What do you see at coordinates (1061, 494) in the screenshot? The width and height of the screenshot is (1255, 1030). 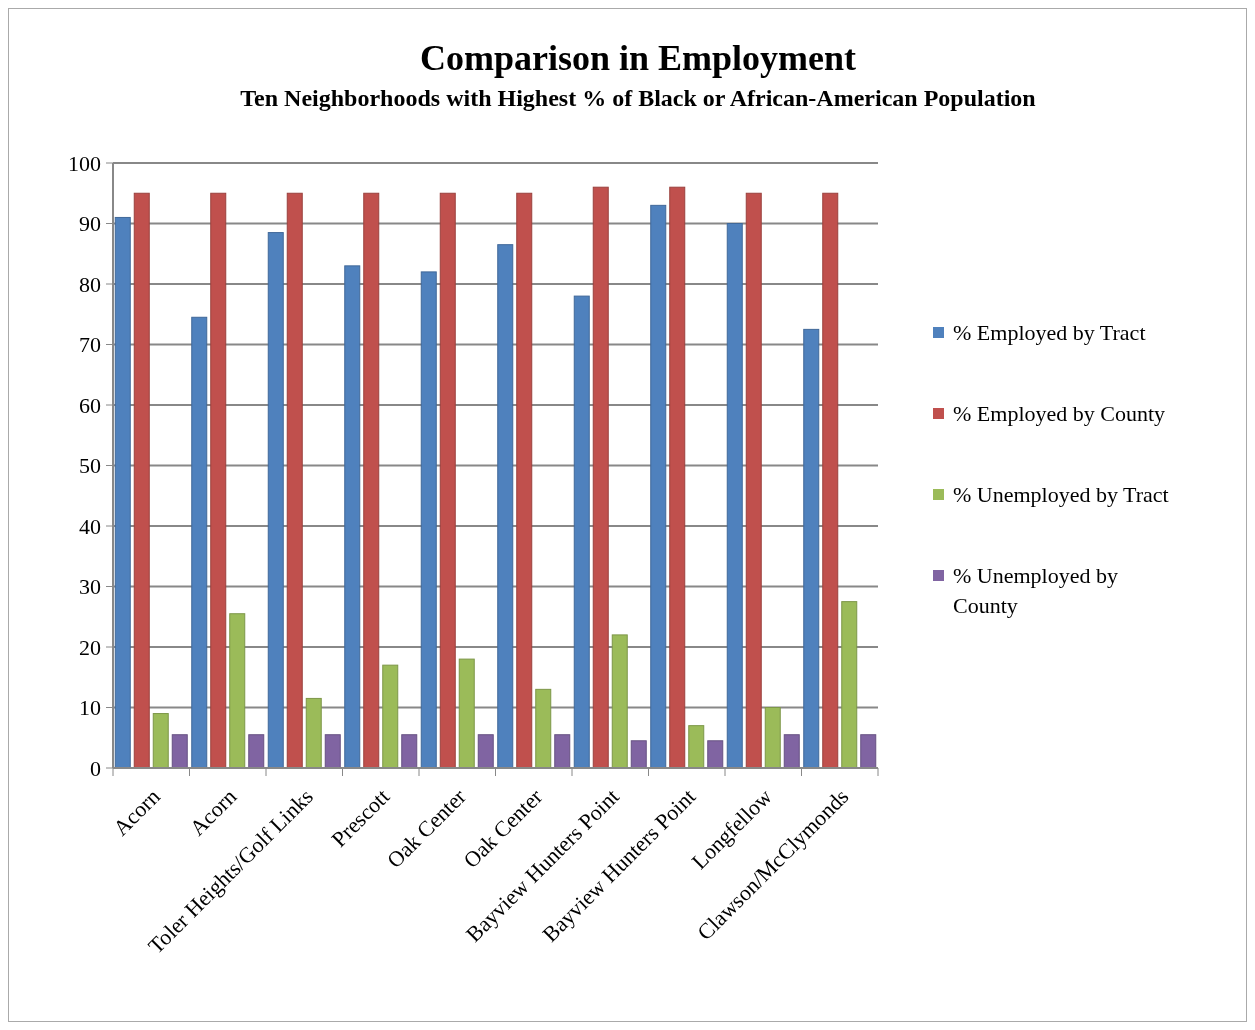 I see `legend-label: % Unemployed by Tract` at bounding box center [1061, 494].